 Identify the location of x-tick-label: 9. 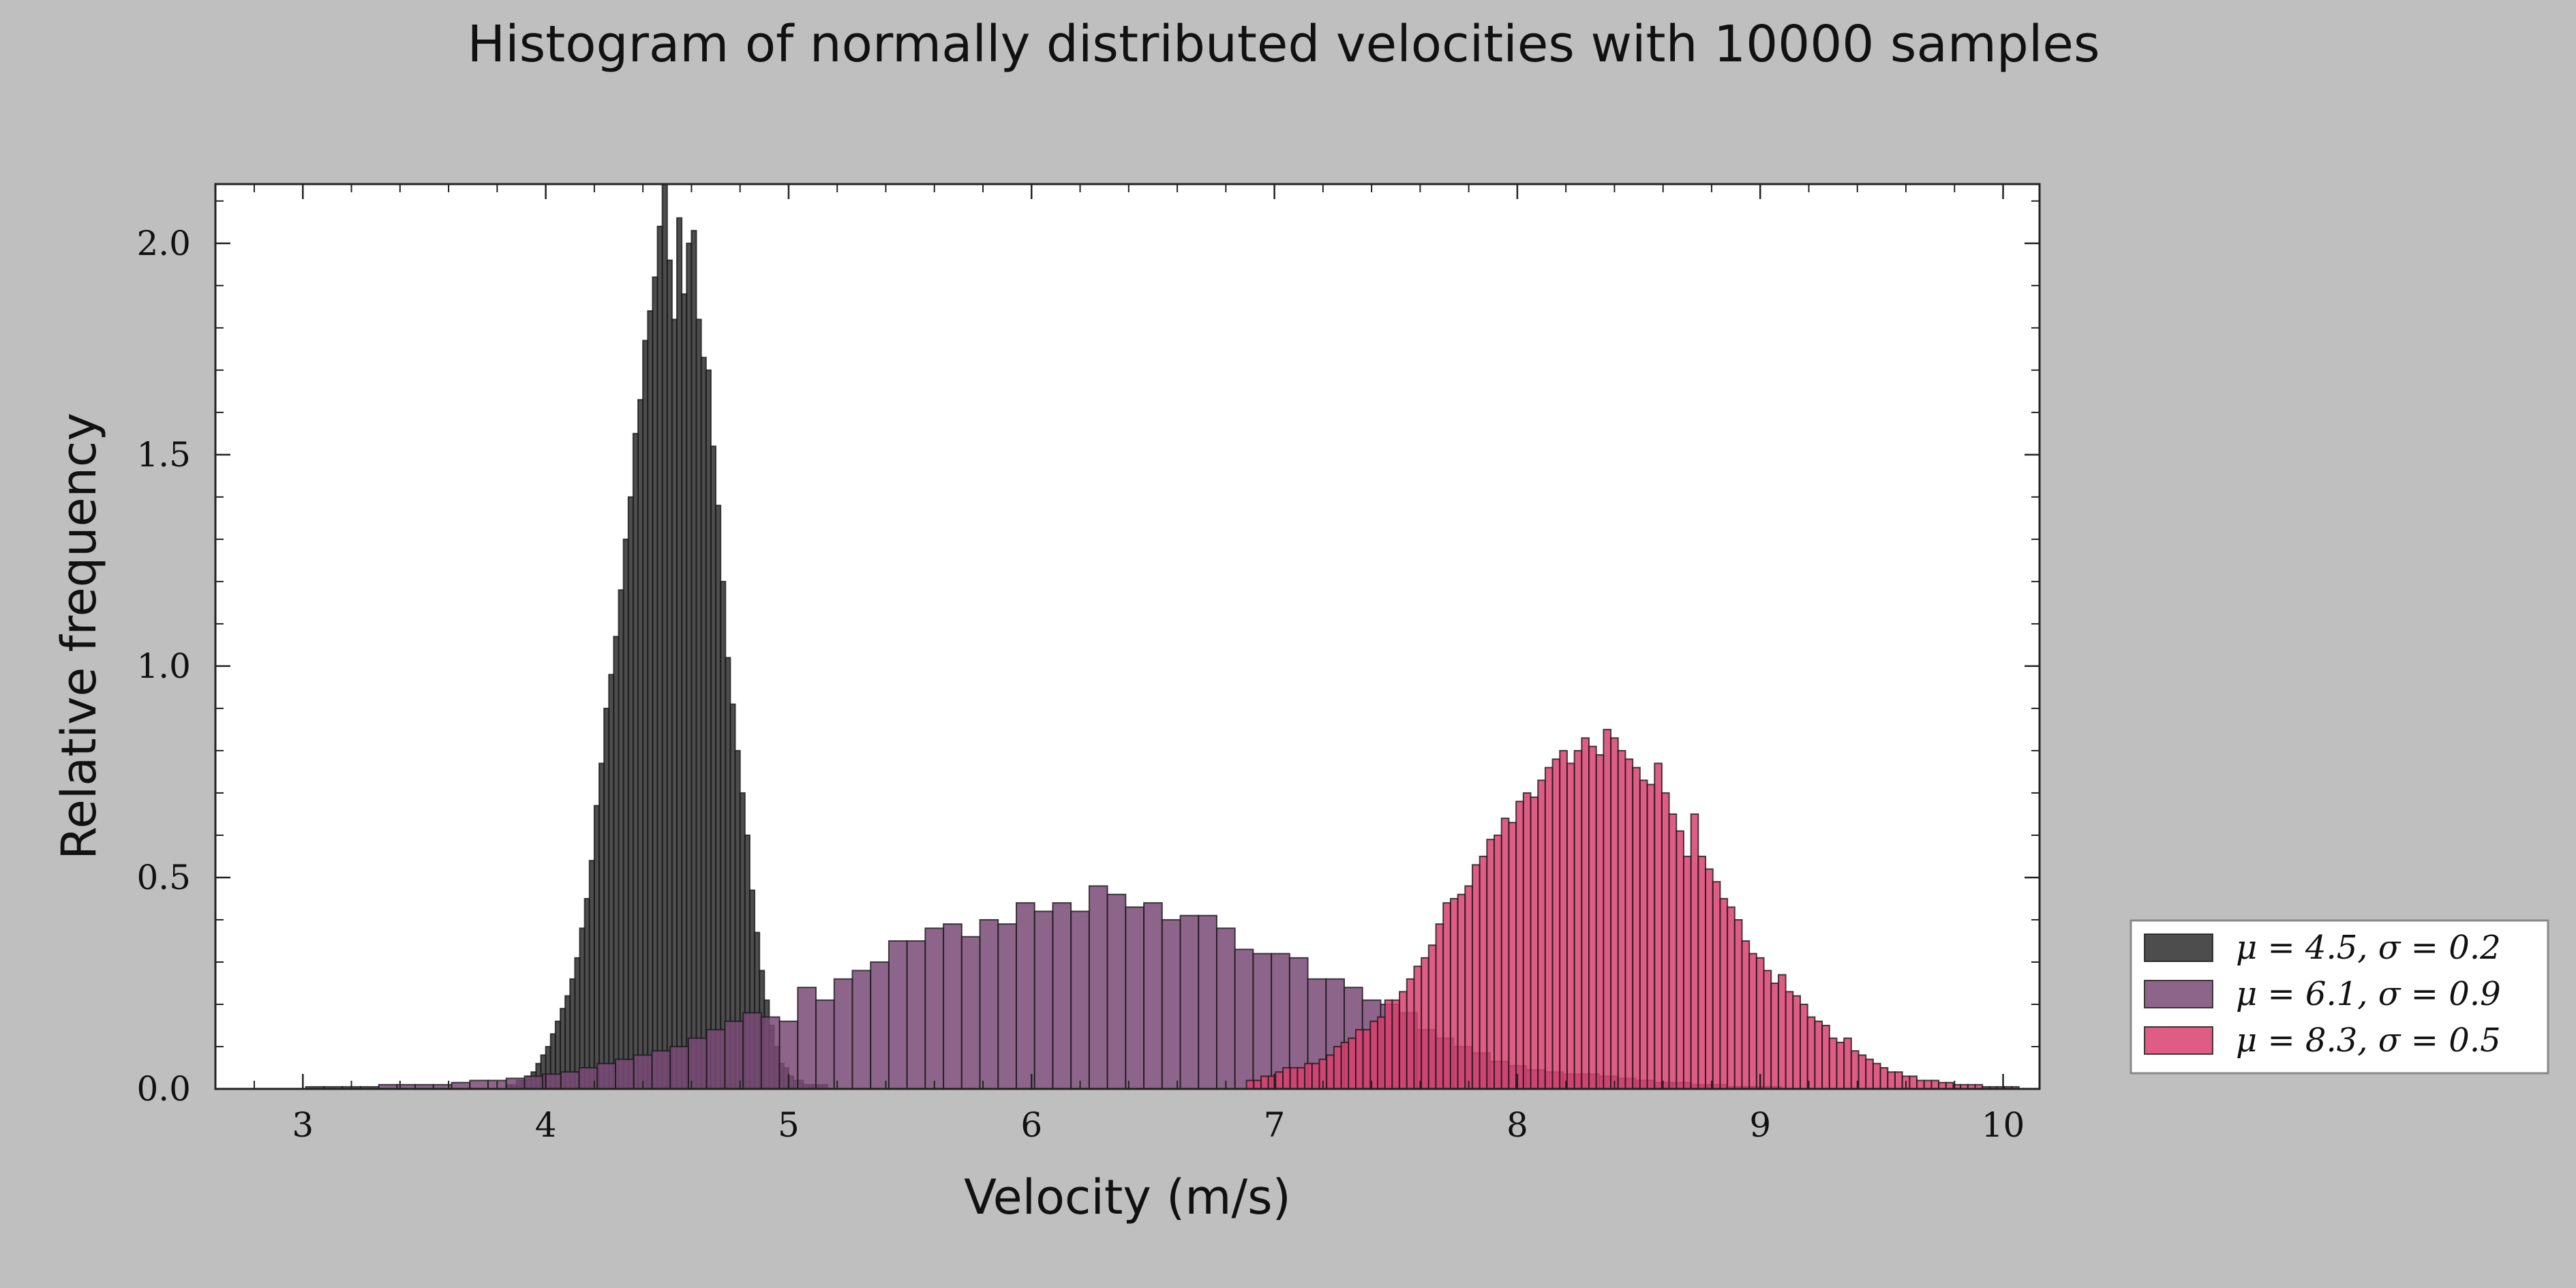
(1760, 1125).